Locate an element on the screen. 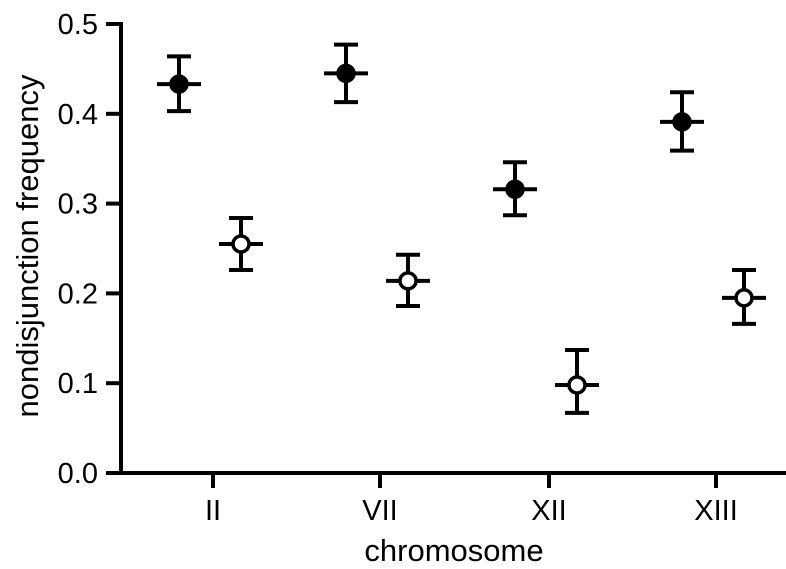  x-axis-label: chromosome is located at coordinates (453, 550).